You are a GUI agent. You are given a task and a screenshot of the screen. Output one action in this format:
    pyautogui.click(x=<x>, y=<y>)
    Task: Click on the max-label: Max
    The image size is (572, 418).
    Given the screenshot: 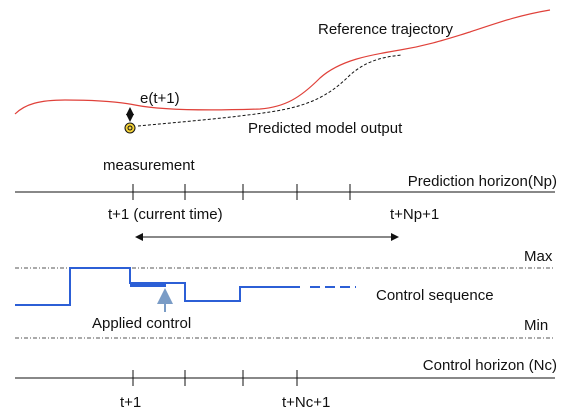 What is the action you would take?
    pyautogui.click(x=538, y=256)
    